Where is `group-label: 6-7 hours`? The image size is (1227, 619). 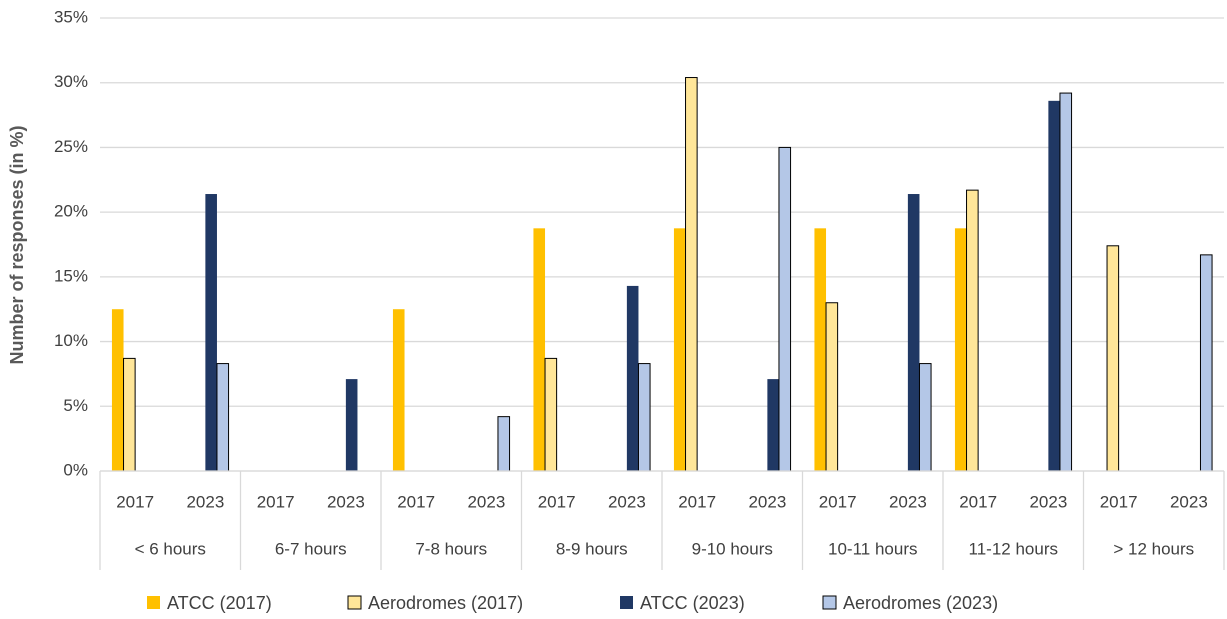 group-label: 6-7 hours is located at coordinates (311, 548).